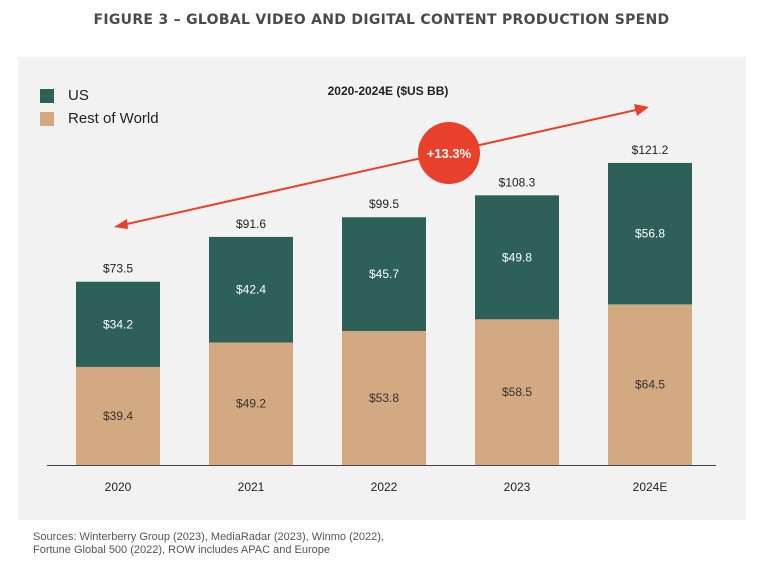 Image resolution: width=763 pixels, height=563 pixels. I want to click on legend-swatch-rest-of-world, so click(47, 118).